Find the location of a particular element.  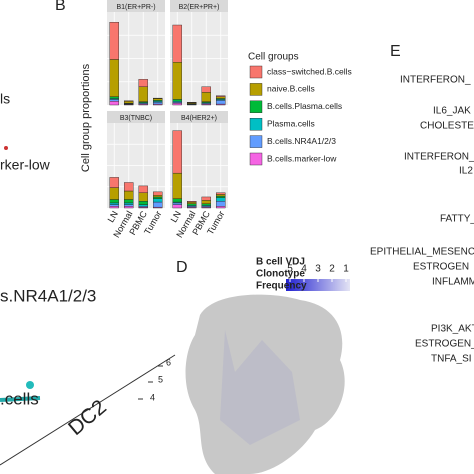

pathway-label: PI3K_AKT is located at coordinates (452, 329).